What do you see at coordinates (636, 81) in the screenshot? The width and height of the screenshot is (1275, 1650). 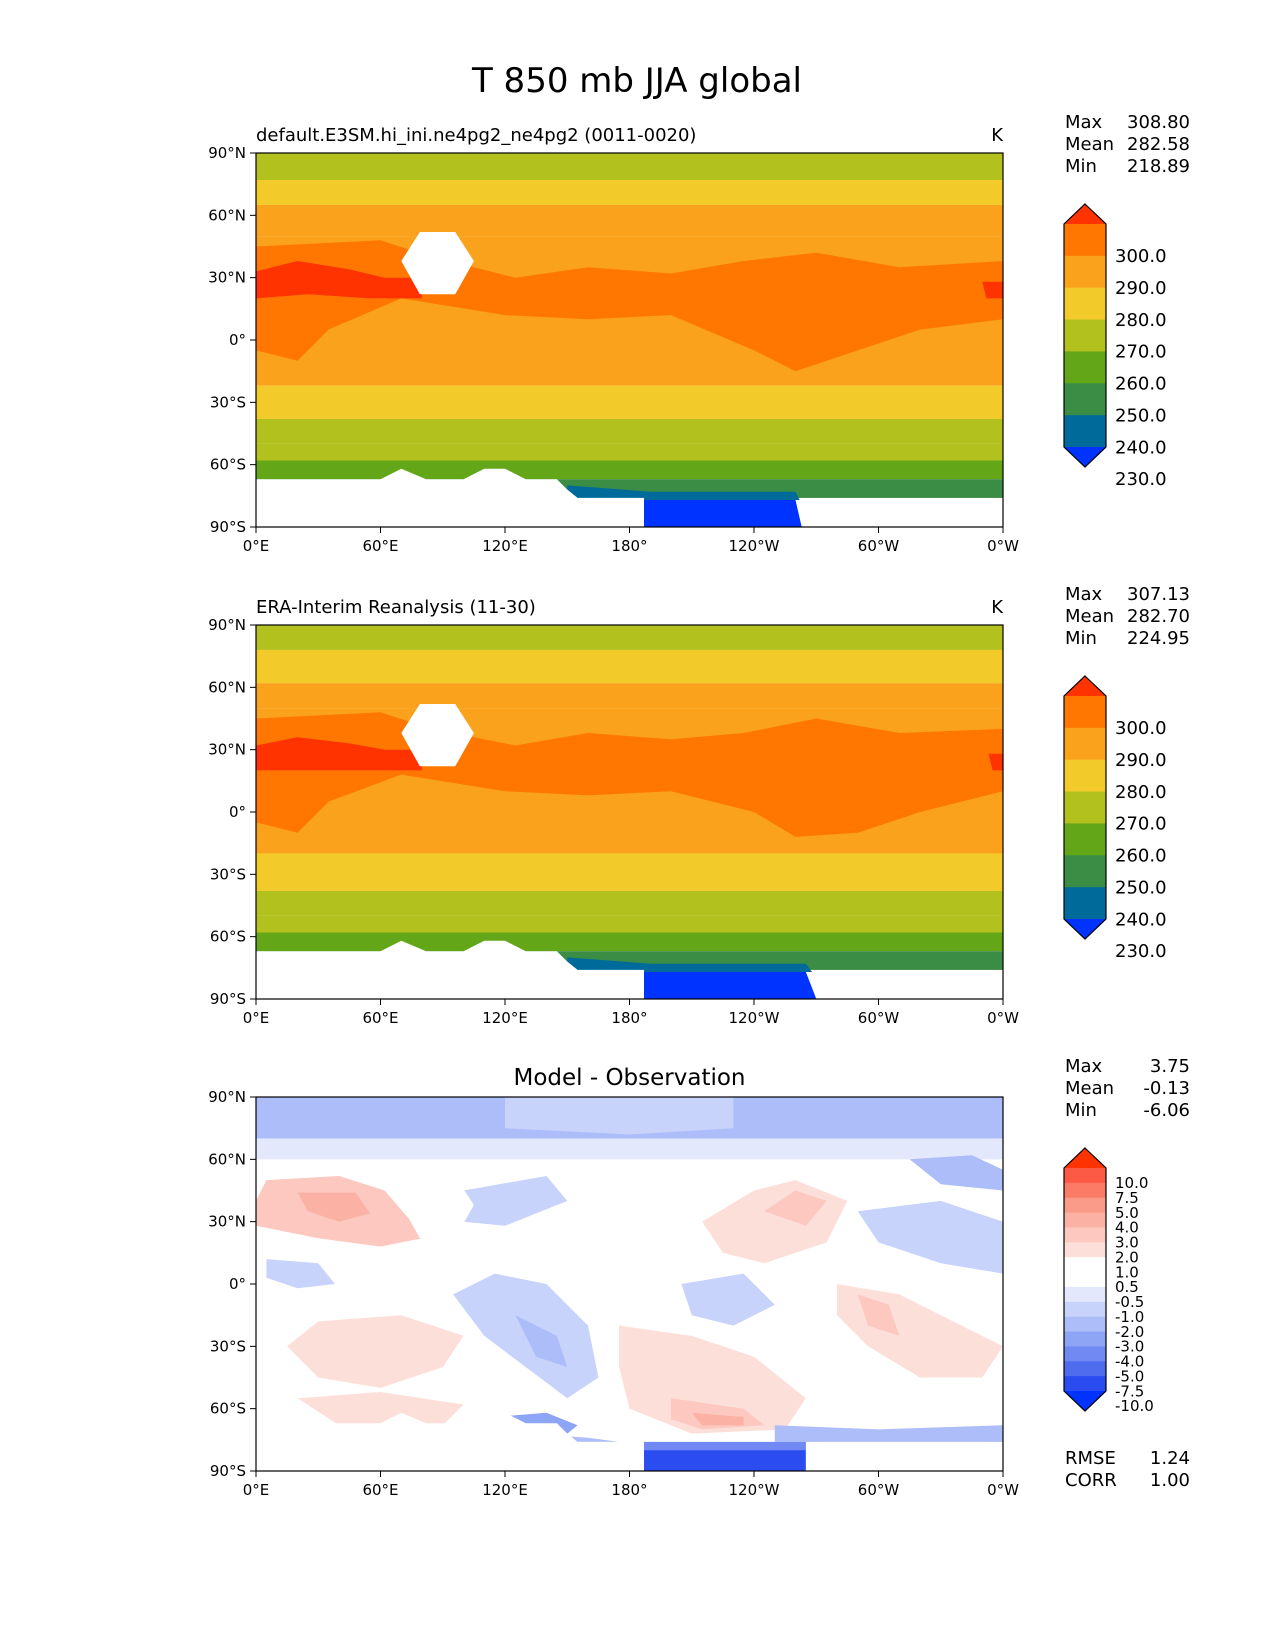 I see `figure-title: T 850 mb JJA global` at bounding box center [636, 81].